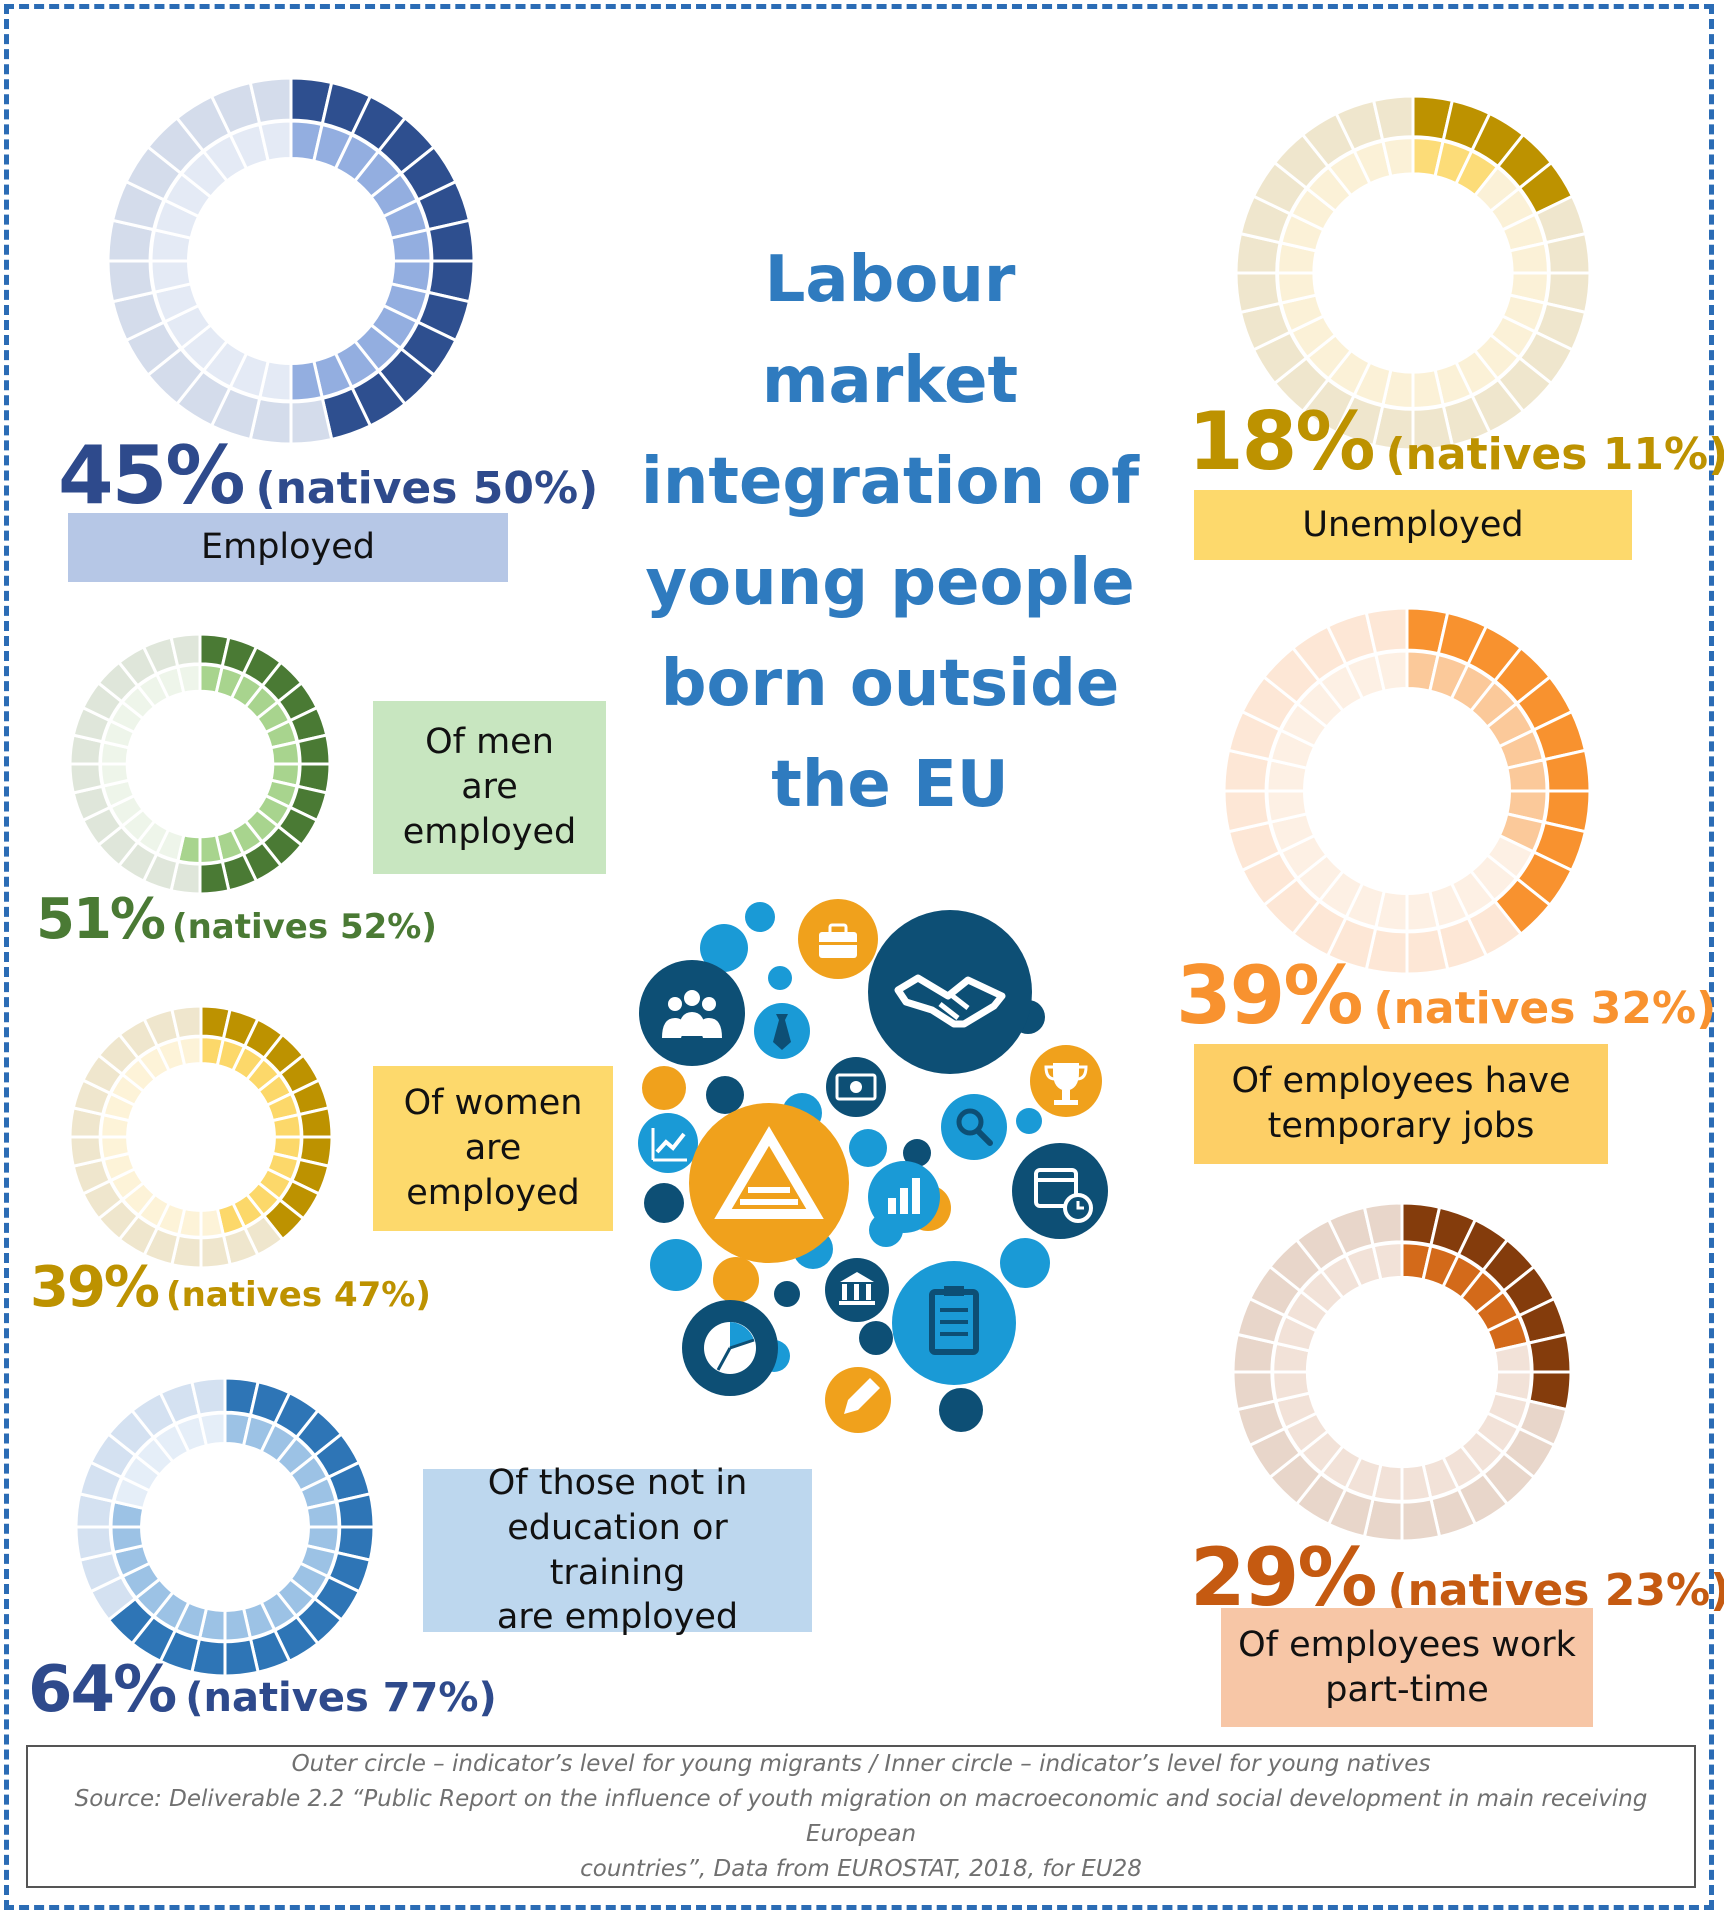 The width and height of the screenshot is (1724, 1920). Describe the element at coordinates (225, 1527) in the screenshot. I see `donut-neet` at that location.